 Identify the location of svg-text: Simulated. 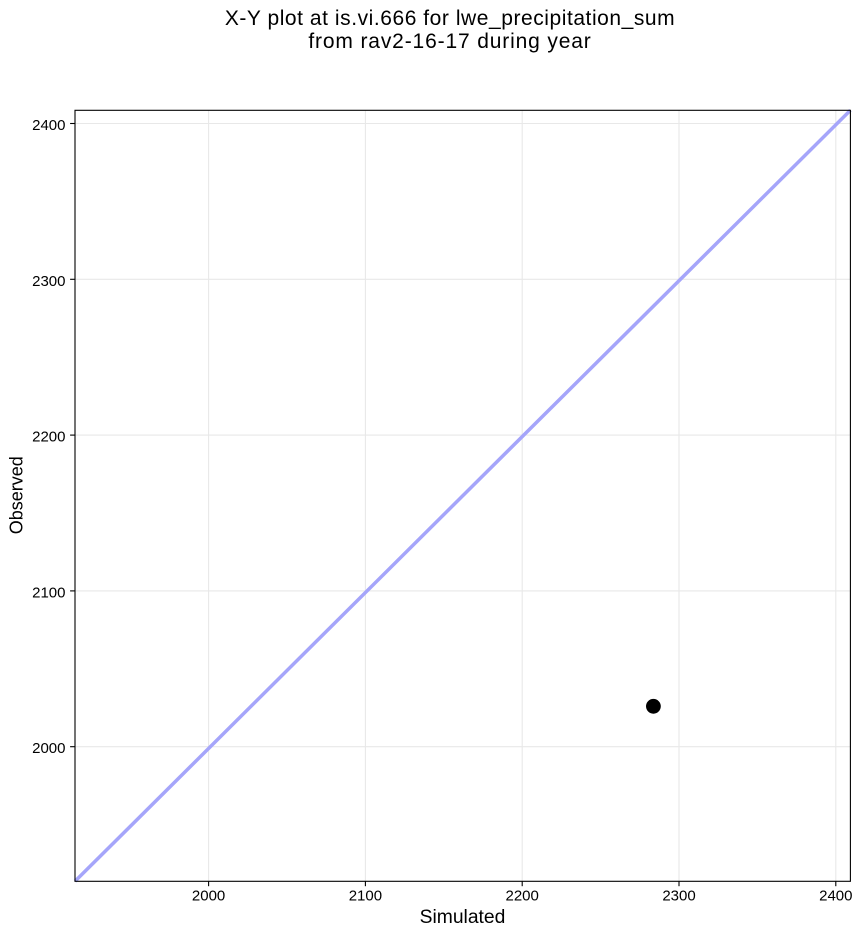
(463, 917).